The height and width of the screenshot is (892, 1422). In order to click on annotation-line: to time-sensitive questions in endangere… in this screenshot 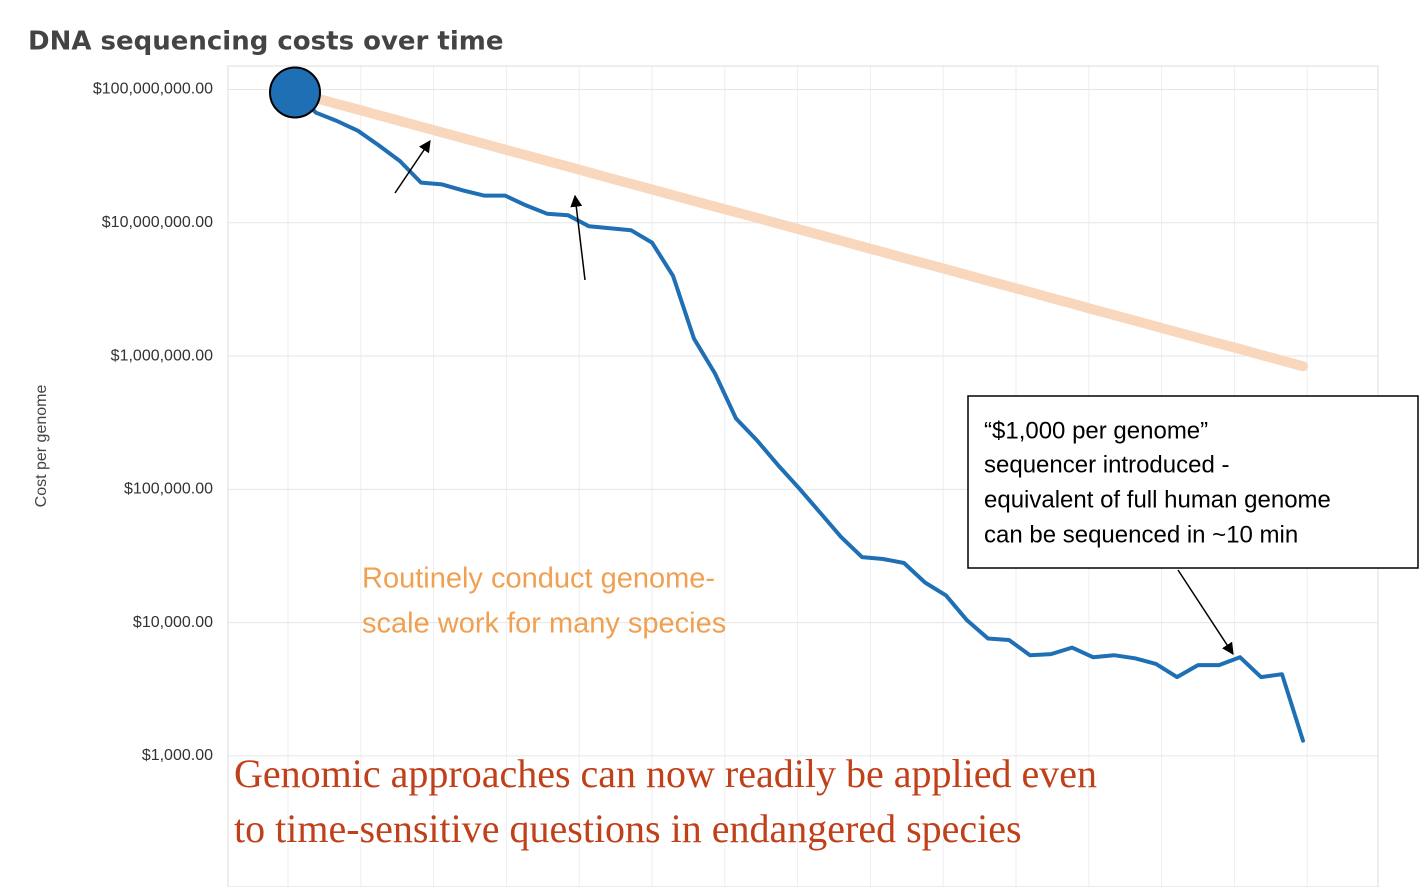, I will do `click(628, 828)`.